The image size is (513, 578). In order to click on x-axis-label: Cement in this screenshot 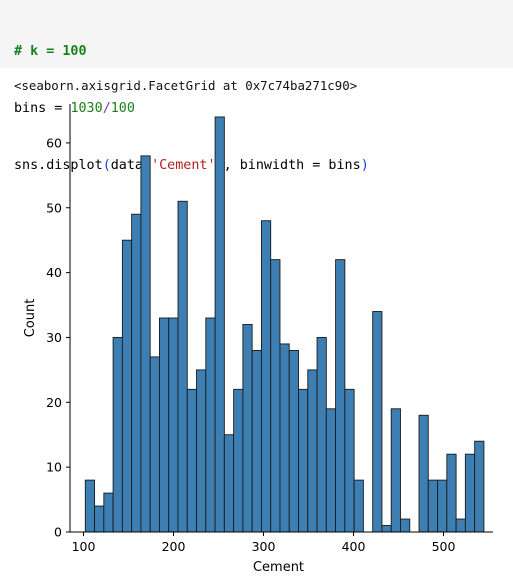, I will do `click(278, 567)`.